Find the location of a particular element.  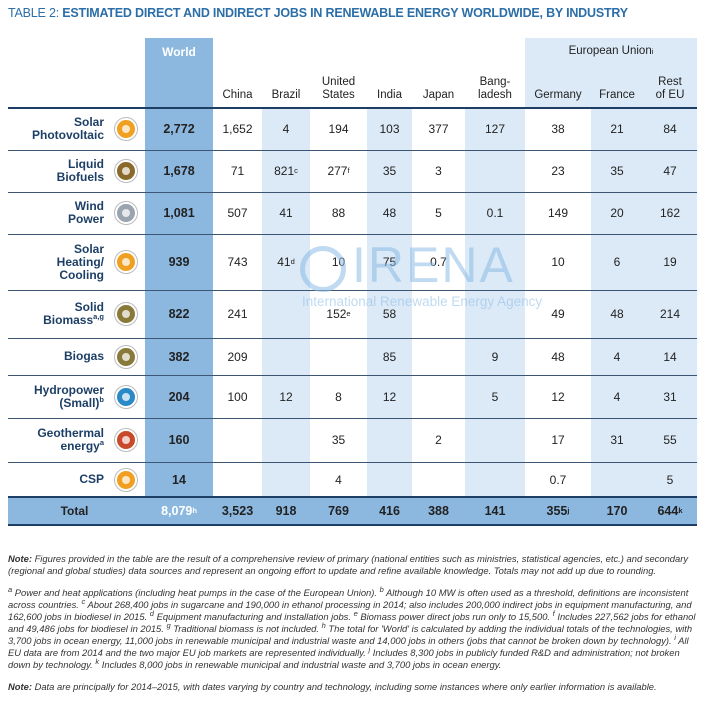

column-header: Bang-ladesh is located at coordinates (495, 86).